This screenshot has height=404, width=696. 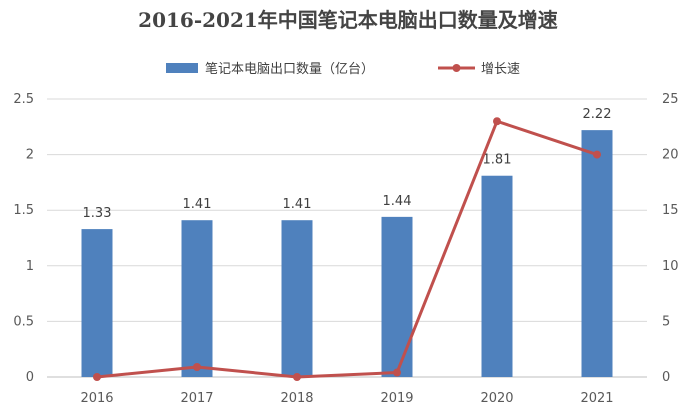 What do you see at coordinates (30, 155) in the screenshot?
I see `left-tick-label: 2` at bounding box center [30, 155].